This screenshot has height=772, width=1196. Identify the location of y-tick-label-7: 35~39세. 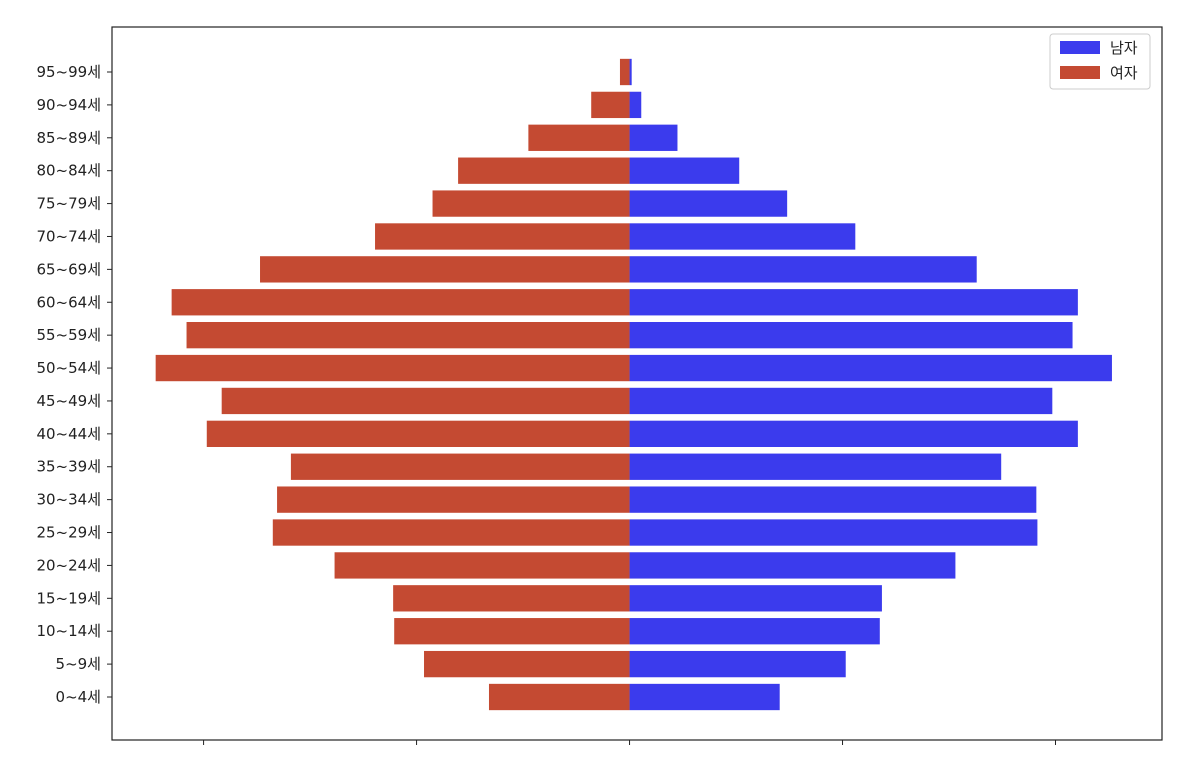
(68, 467).